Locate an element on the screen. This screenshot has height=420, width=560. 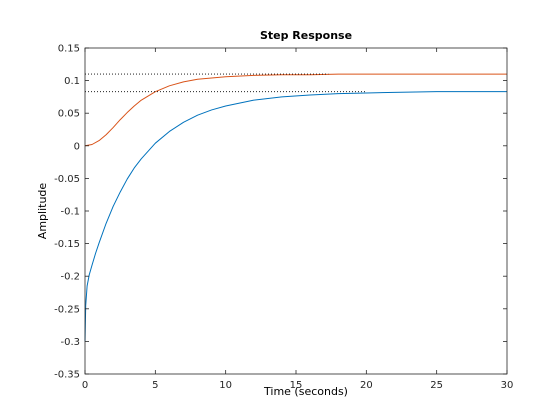
reference-line-layer is located at coordinates (226, 83).